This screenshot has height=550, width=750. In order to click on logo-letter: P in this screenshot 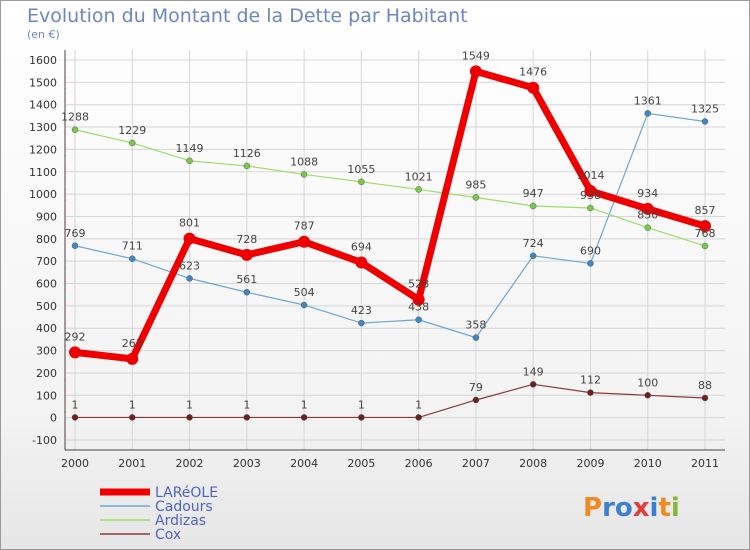, I will do `click(592, 508)`.